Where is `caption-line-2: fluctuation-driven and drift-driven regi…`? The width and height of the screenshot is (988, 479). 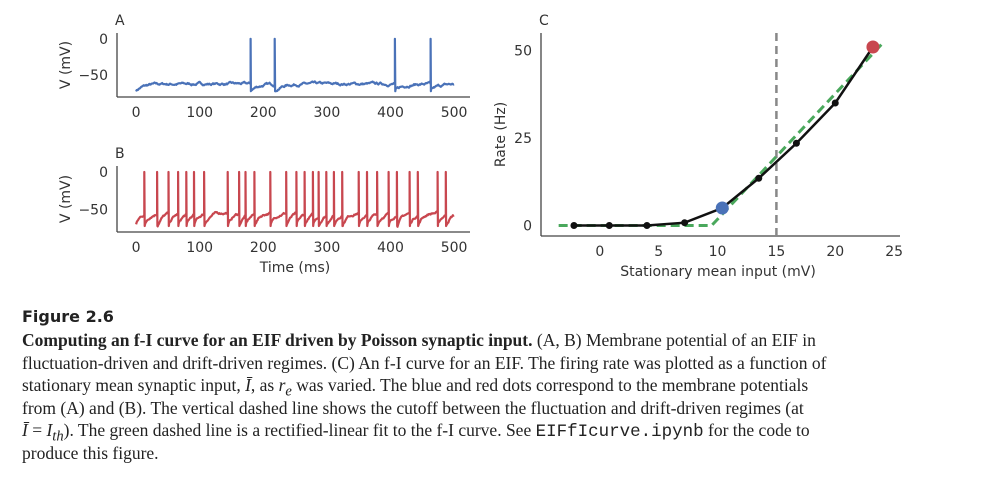 caption-line-2: fluctuation-driven and drift-driven regi… is located at coordinates (424, 363).